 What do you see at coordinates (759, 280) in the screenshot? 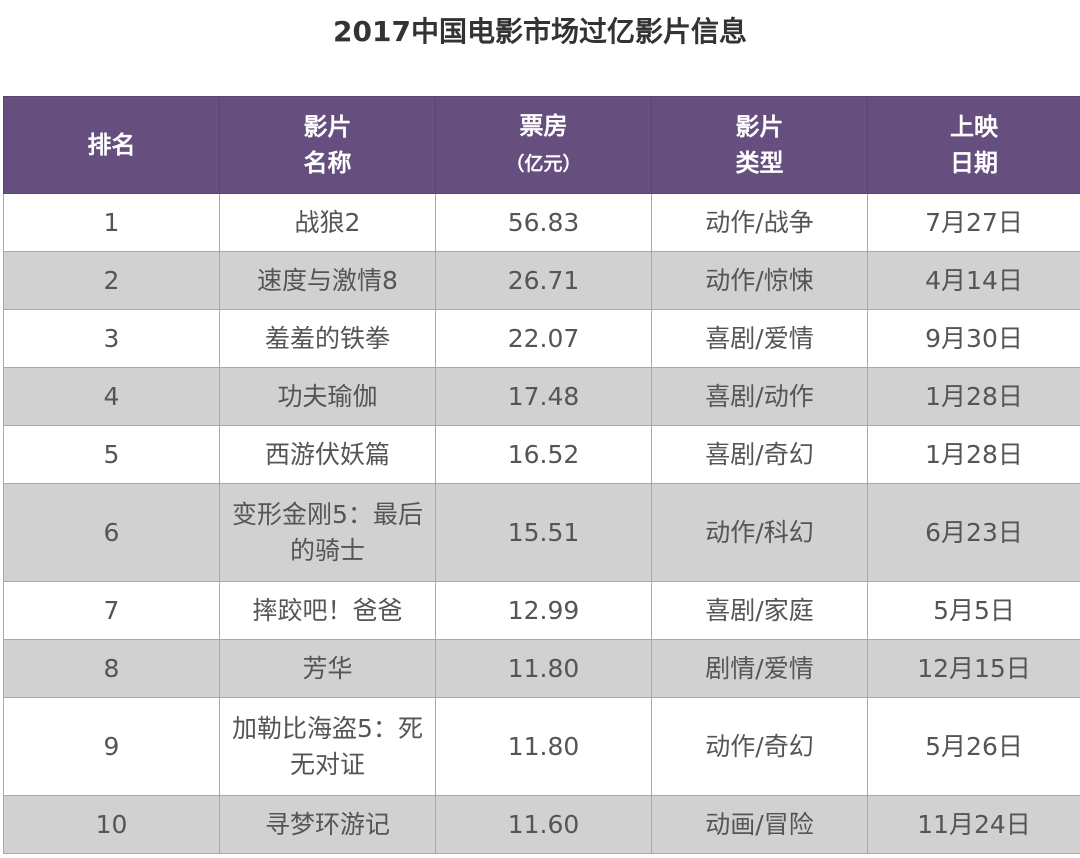
I see `genre-cell: 动作/惊悚` at bounding box center [759, 280].